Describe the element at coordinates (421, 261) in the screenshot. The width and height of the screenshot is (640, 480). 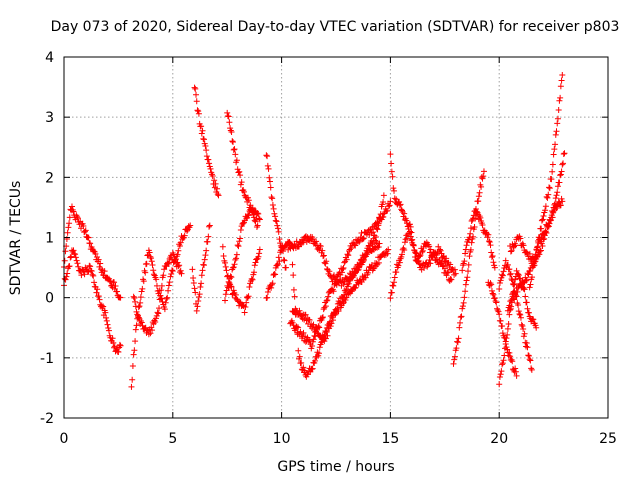
I see `series-p803-track-q` at that location.